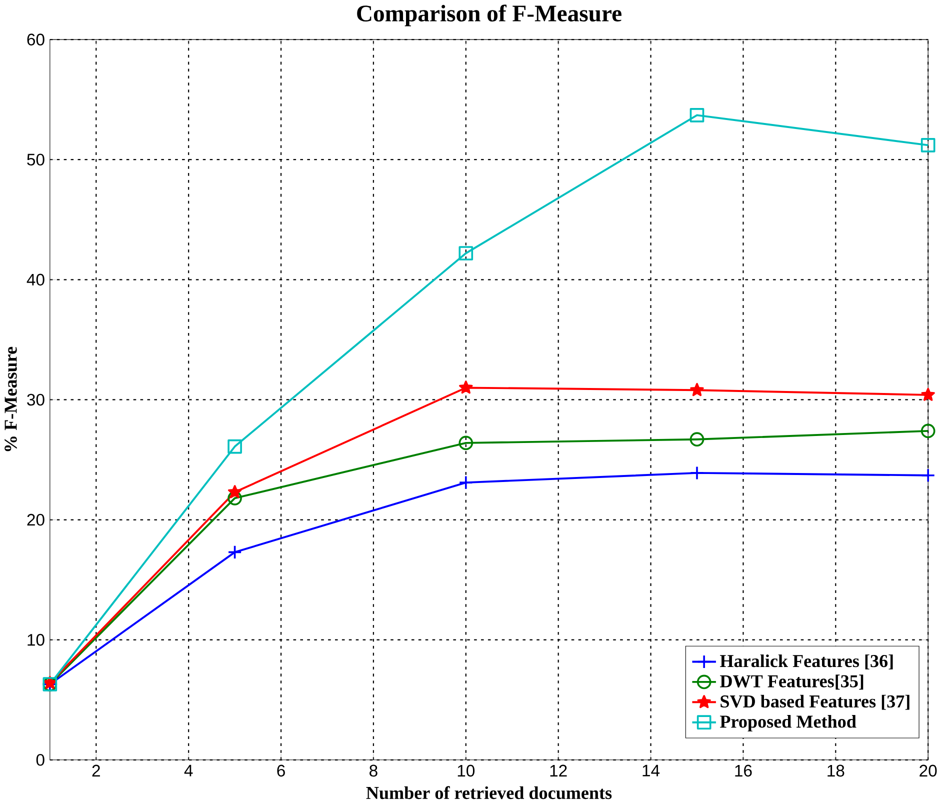 The height and width of the screenshot is (804, 942). Describe the element at coordinates (10, 399) in the screenshot. I see `y-axis-title: % F-Measure` at that location.